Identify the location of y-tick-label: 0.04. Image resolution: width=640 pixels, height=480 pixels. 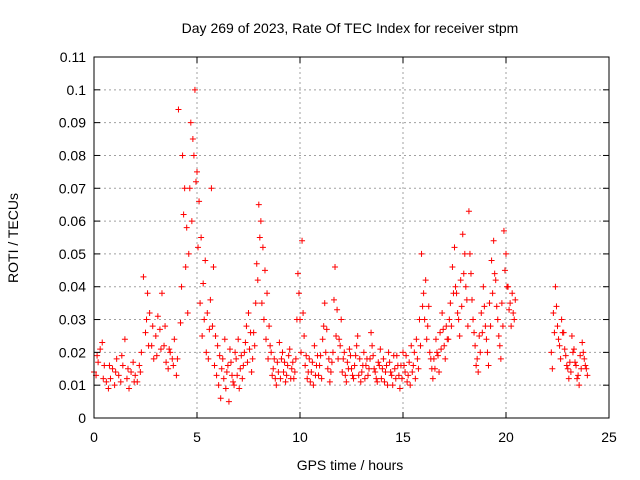
(72, 287).